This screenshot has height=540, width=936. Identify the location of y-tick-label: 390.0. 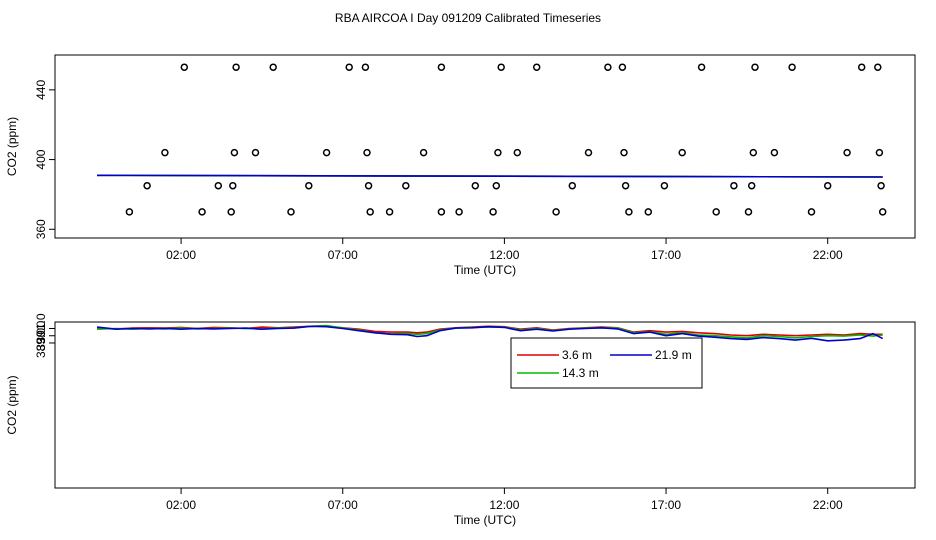
(41, 335).